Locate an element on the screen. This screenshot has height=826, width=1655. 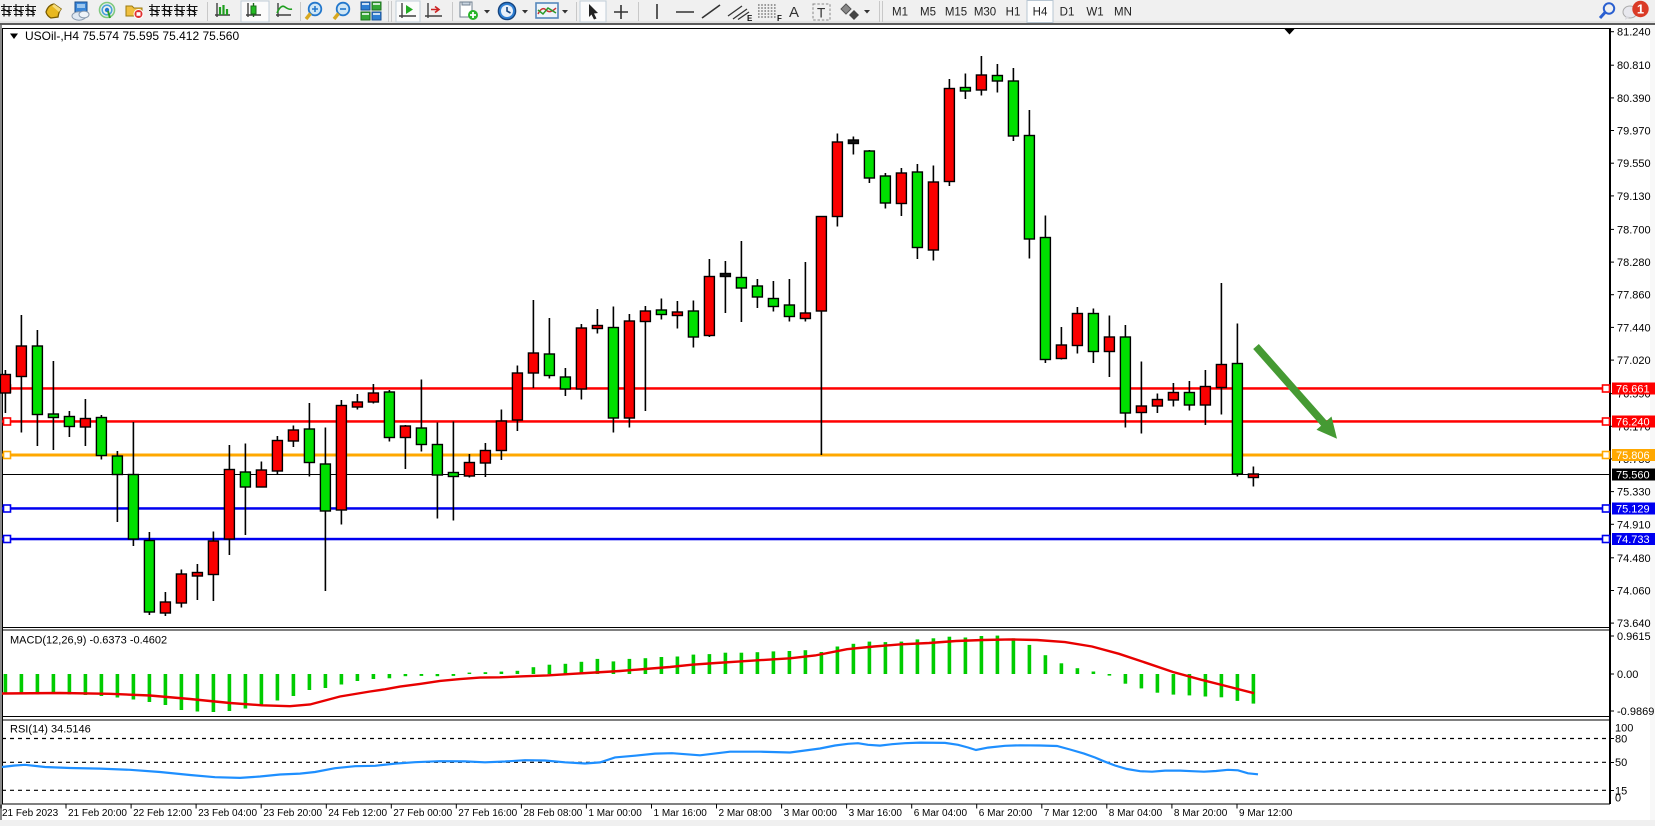
svg-text: 50 is located at coordinates (1621, 763).